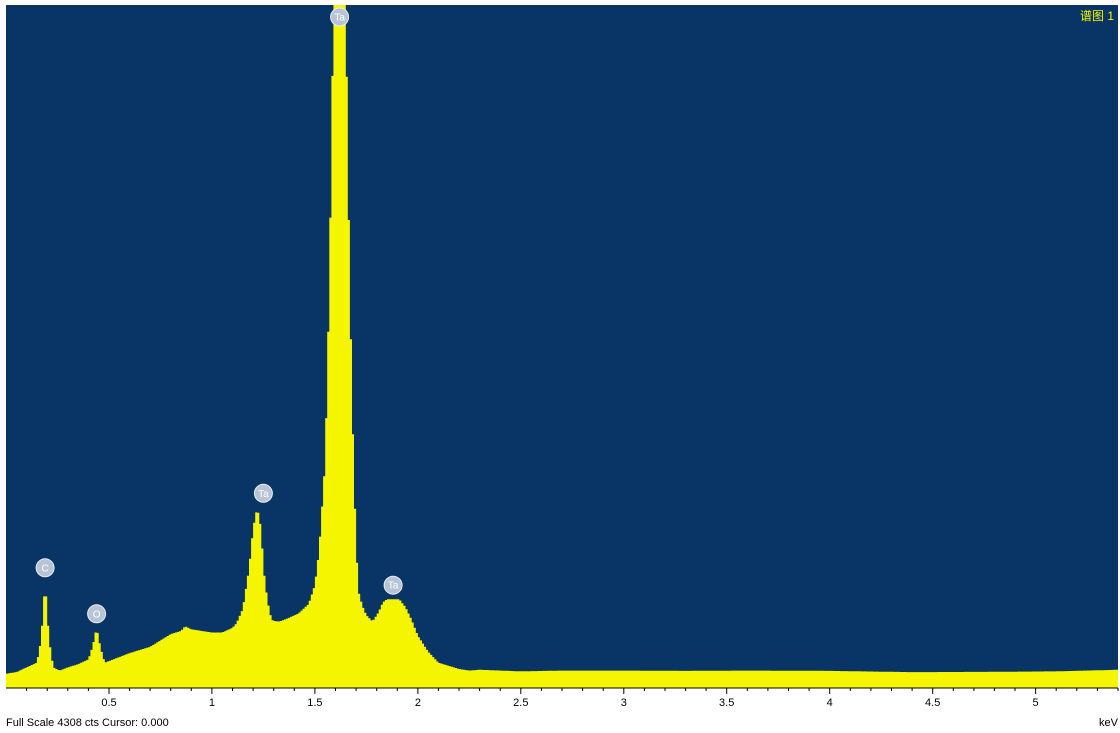  What do you see at coordinates (314, 703) in the screenshot?
I see `x-tick-label: 1.5` at bounding box center [314, 703].